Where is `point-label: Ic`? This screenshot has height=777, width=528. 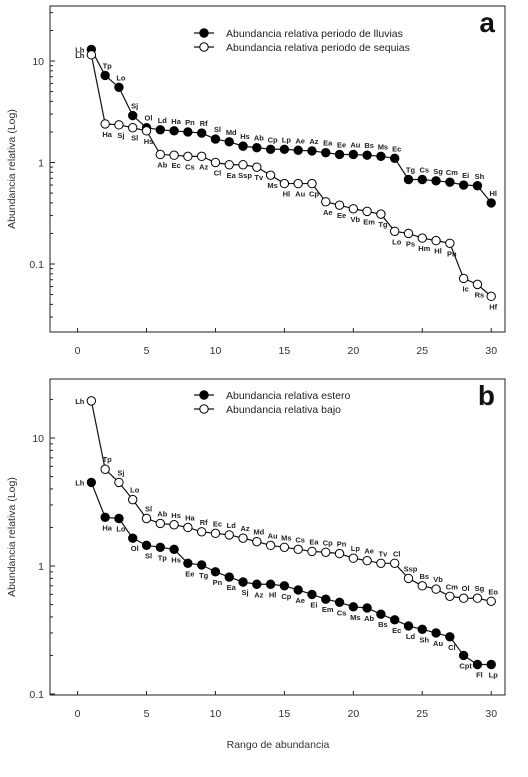
point-label: Ic is located at coordinates (466, 288).